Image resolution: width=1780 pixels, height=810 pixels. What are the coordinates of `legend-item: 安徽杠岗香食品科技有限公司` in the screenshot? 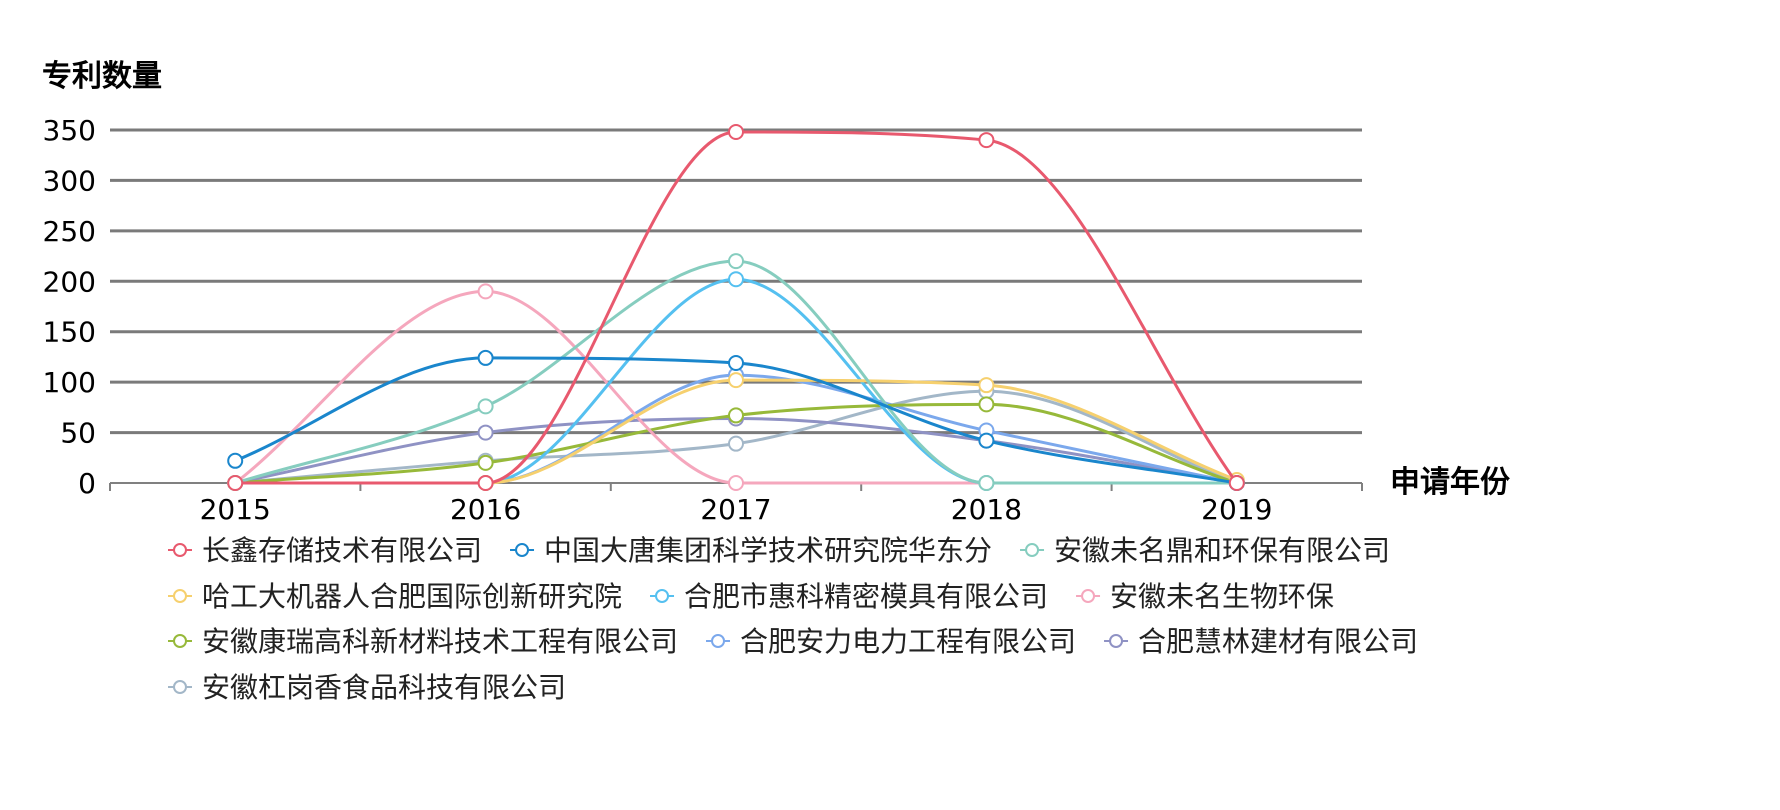 It's located at (367, 687).